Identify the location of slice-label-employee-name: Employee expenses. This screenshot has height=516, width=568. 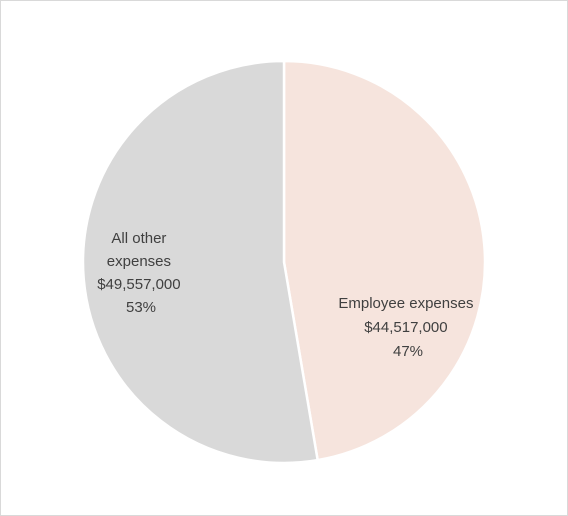
(405, 303).